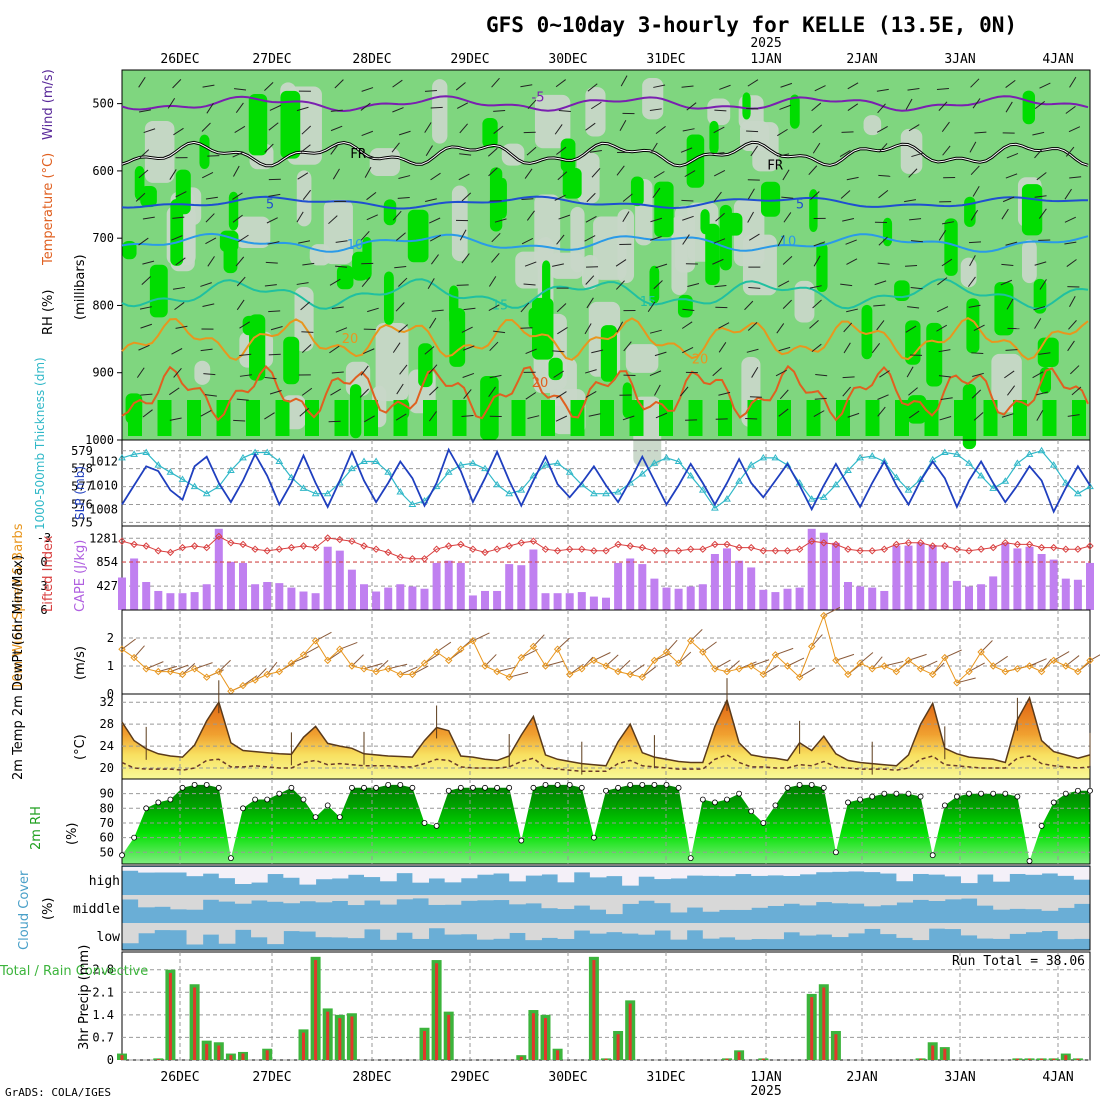 Image resolution: width=1100 pixels, height=1100 pixels. I want to click on label-cloud: Cloud Cover, so click(24, 910).